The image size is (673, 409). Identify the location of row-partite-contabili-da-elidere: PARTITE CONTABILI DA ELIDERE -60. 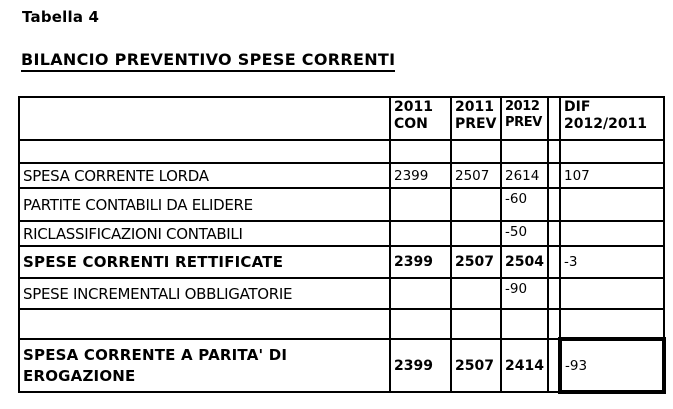
(341, 204).